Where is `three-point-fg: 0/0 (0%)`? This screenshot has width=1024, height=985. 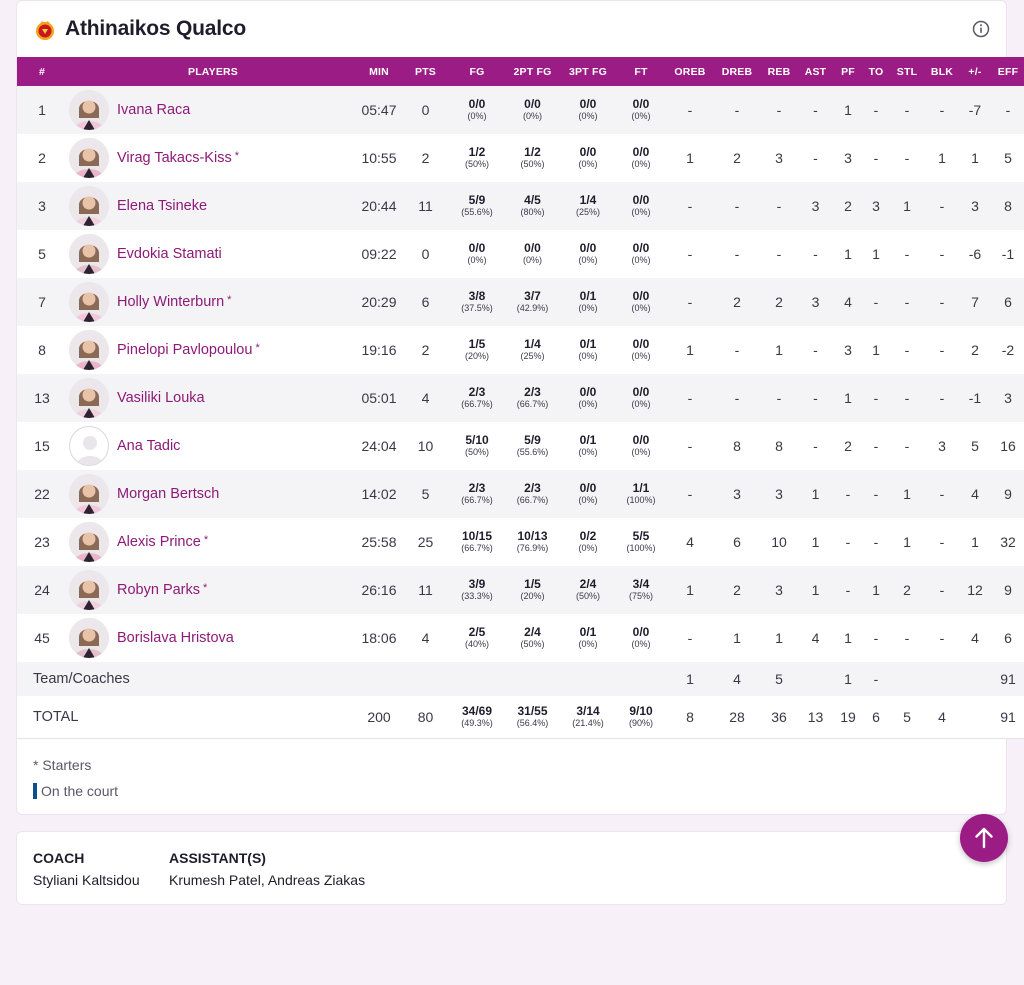 three-point-fg: 0/0 (0%) is located at coordinates (588, 494).